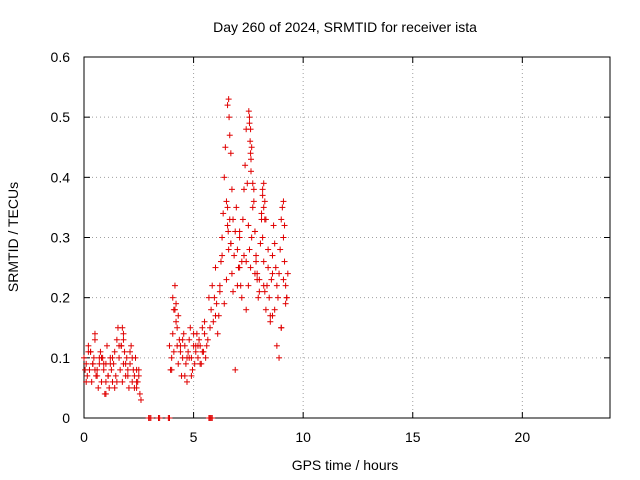 This screenshot has width=640, height=480. Describe the element at coordinates (61, 177) in the screenshot. I see `y-tick-label: 0.4` at that location.